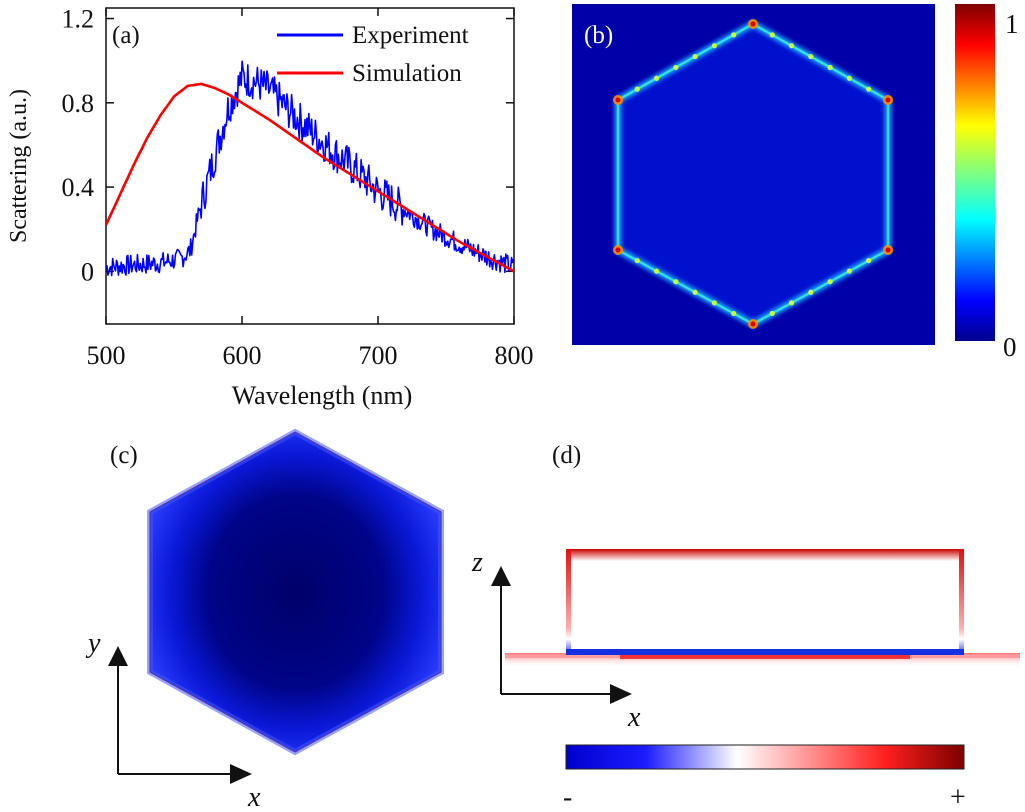 The height and width of the screenshot is (812, 1025). I want to click on x-tick-label-700: 700, so click(378, 355).